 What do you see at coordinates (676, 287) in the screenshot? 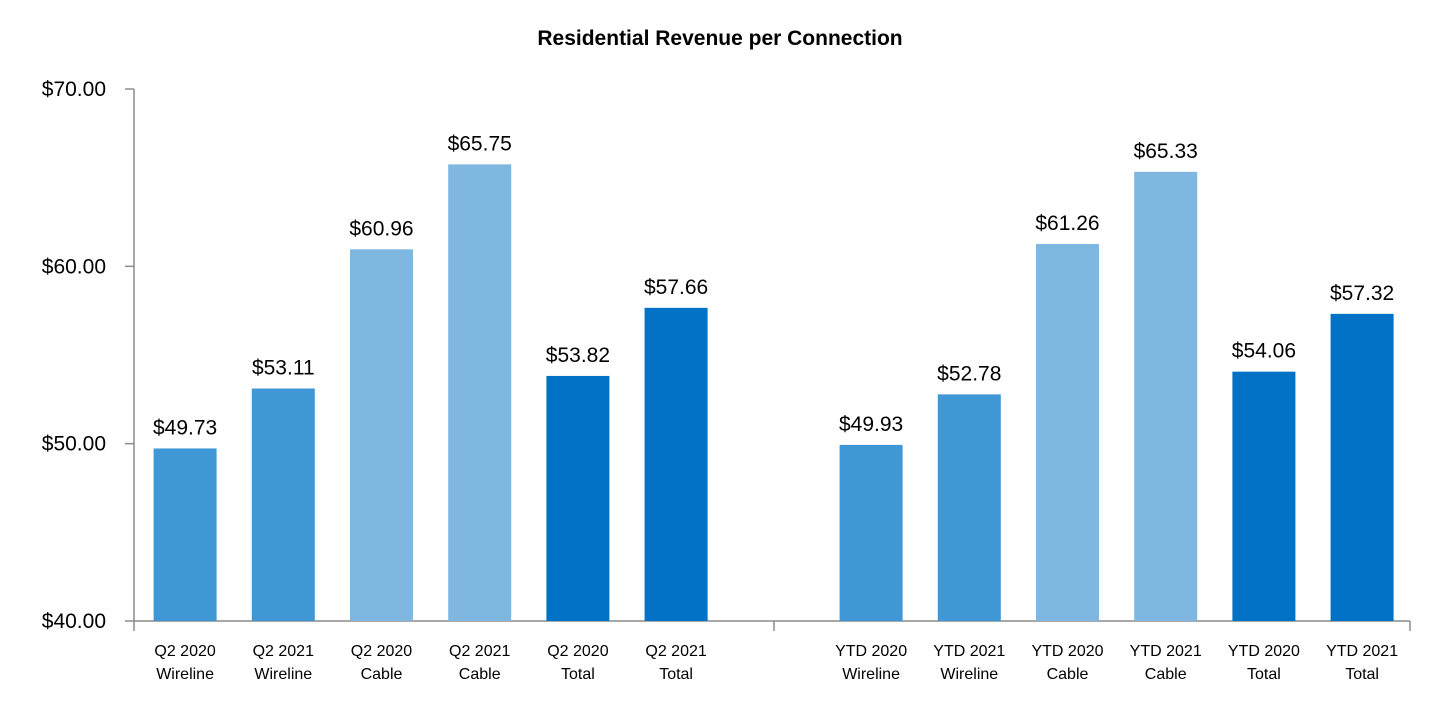
I see `data-label: $57.66` at bounding box center [676, 287].